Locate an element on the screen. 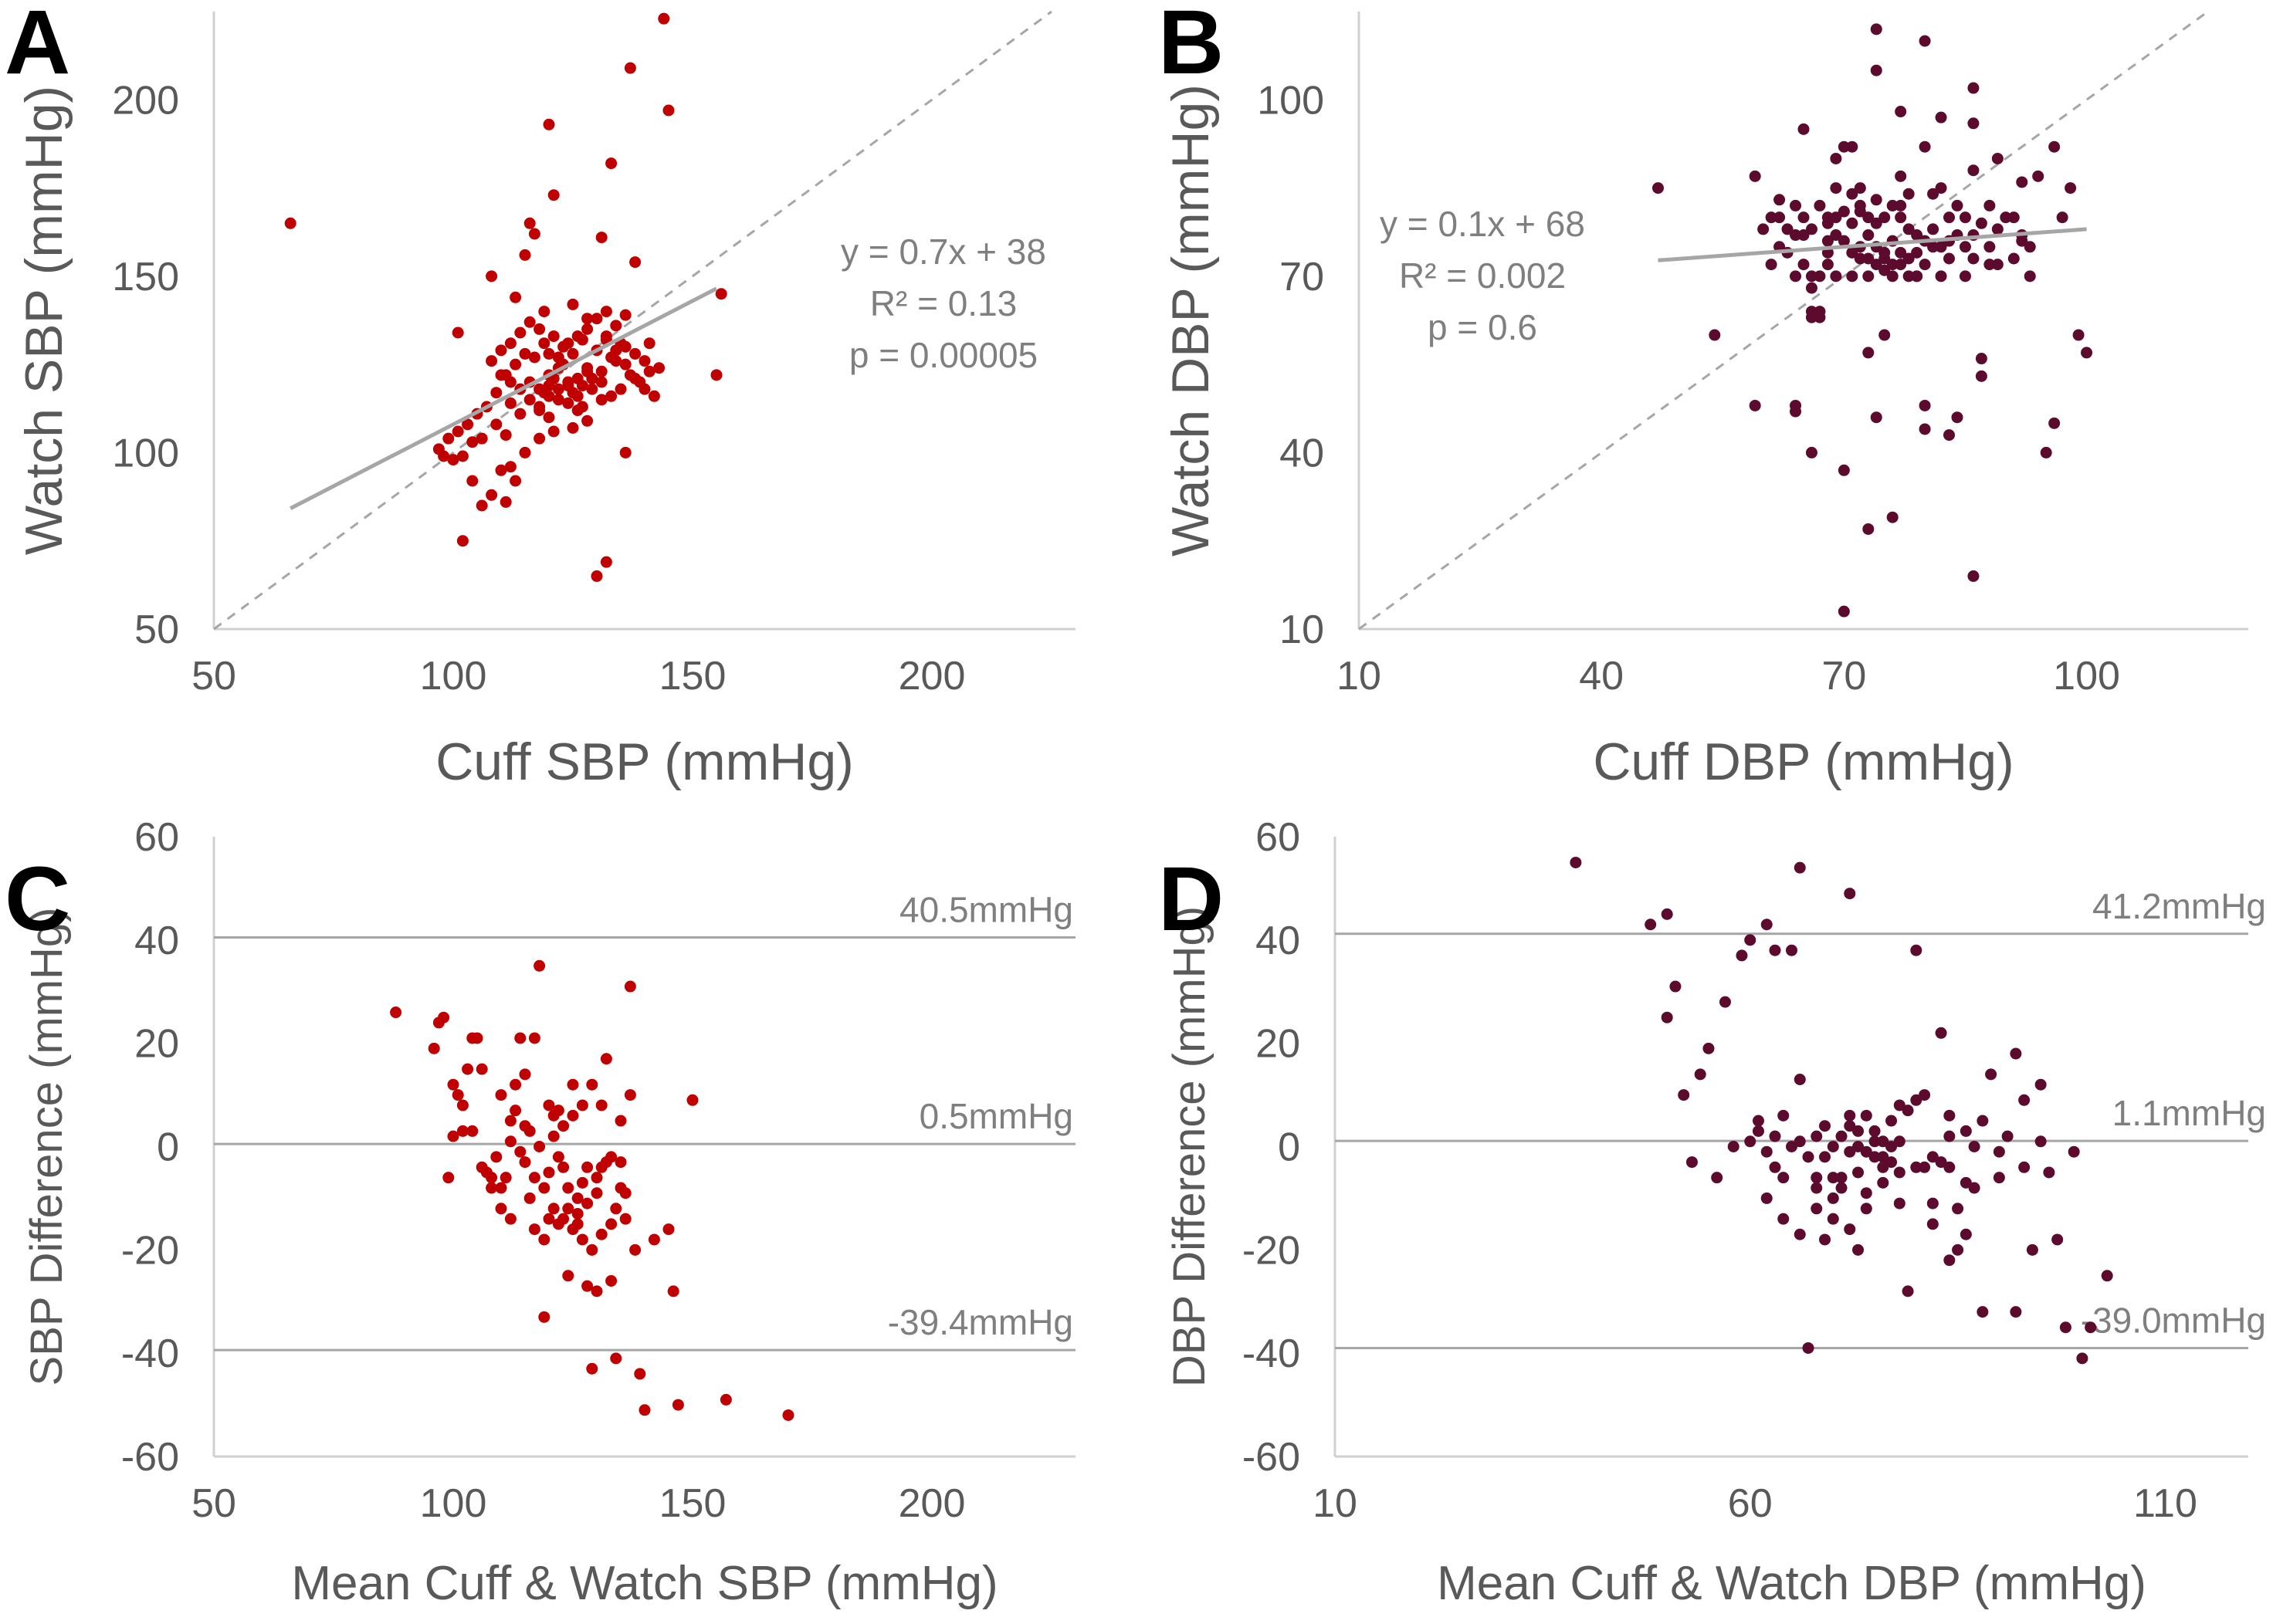  y-axis-title: Watch SBP (mmHg) is located at coordinates (44, 321).